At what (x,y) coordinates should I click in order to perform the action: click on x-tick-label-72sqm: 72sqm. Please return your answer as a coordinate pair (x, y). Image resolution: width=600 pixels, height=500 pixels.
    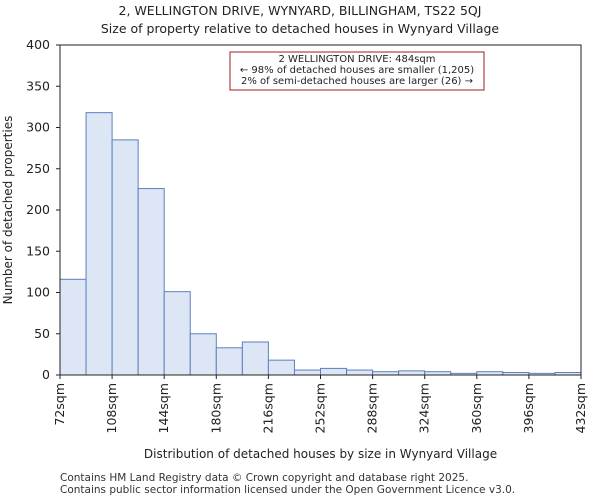
    Looking at the image, I should click on (59, 404).